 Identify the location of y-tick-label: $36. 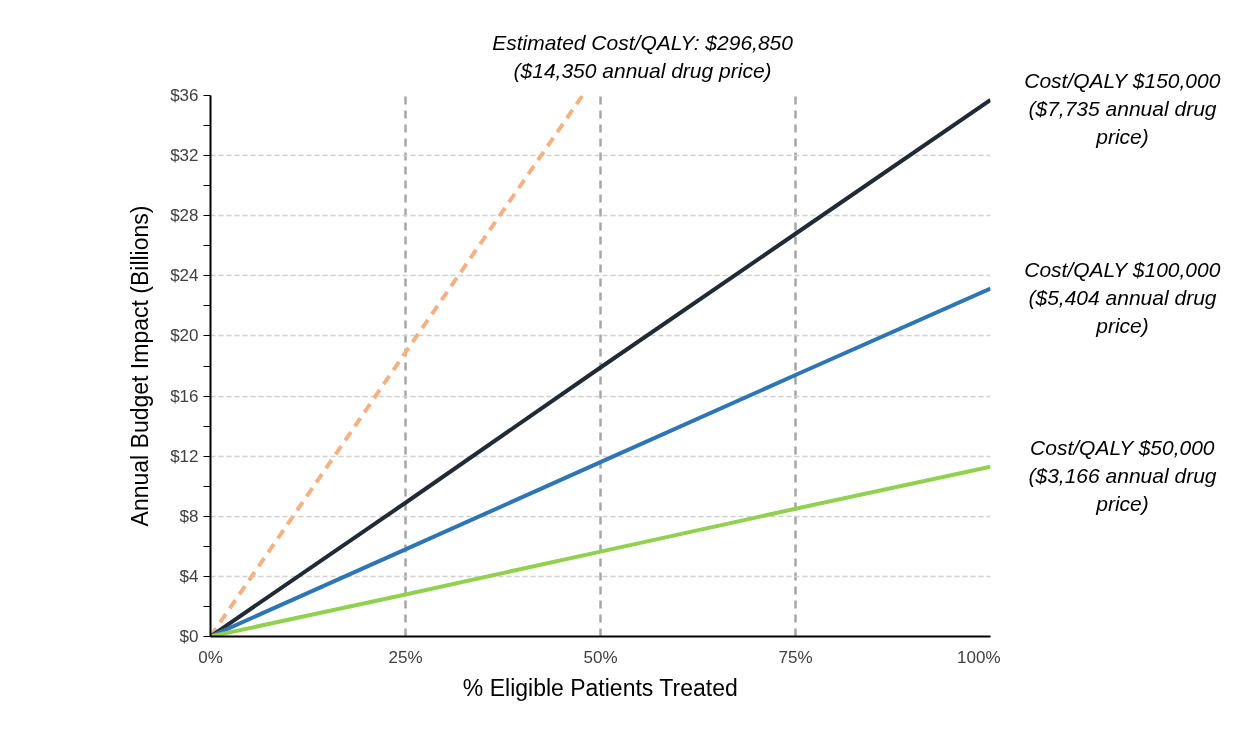
(184, 95).